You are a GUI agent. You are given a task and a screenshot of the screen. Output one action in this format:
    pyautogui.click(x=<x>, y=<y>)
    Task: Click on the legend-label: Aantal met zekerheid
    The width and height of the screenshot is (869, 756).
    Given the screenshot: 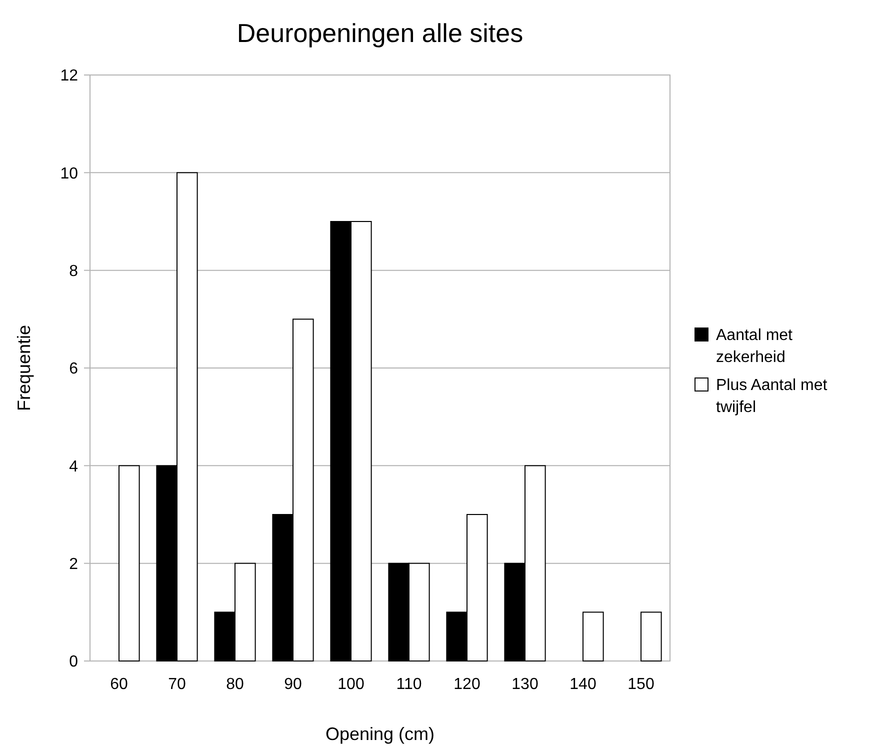 What is the action you would take?
    pyautogui.click(x=755, y=346)
    